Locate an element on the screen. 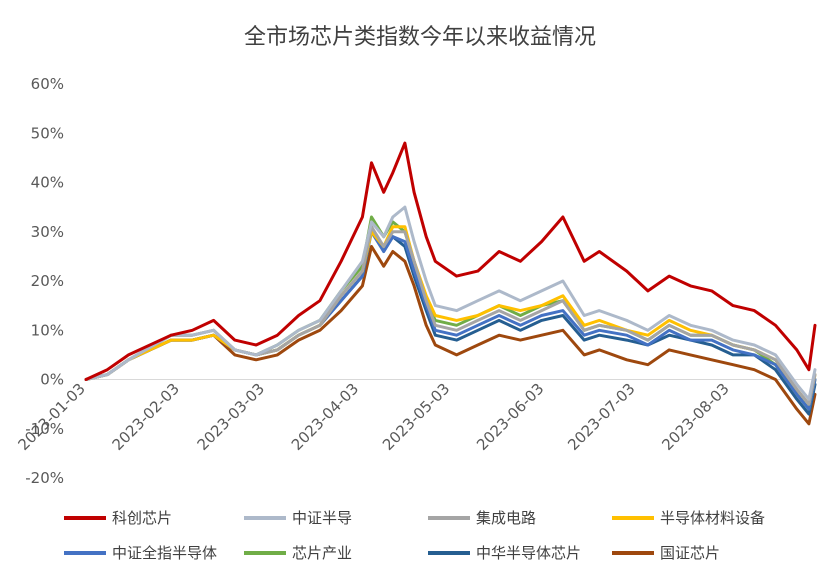 The width and height of the screenshot is (840, 583). x-tick-label: 2023-05-03 is located at coordinates (416, 417).